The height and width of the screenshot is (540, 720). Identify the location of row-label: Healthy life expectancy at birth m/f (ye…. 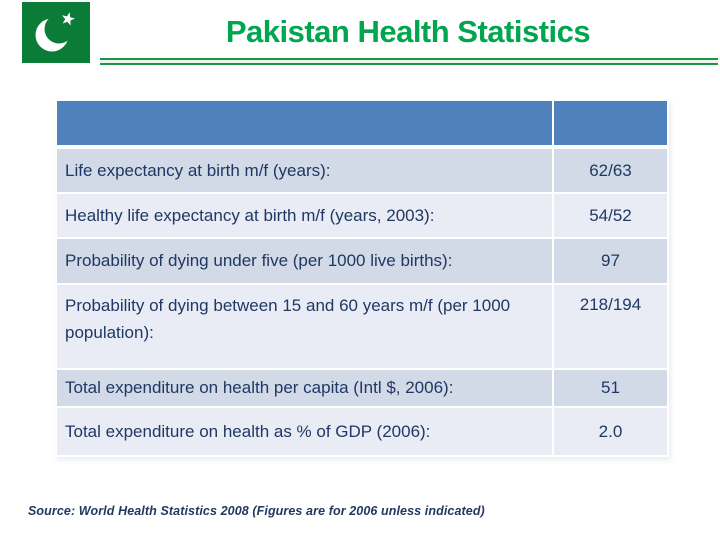
(304, 215).